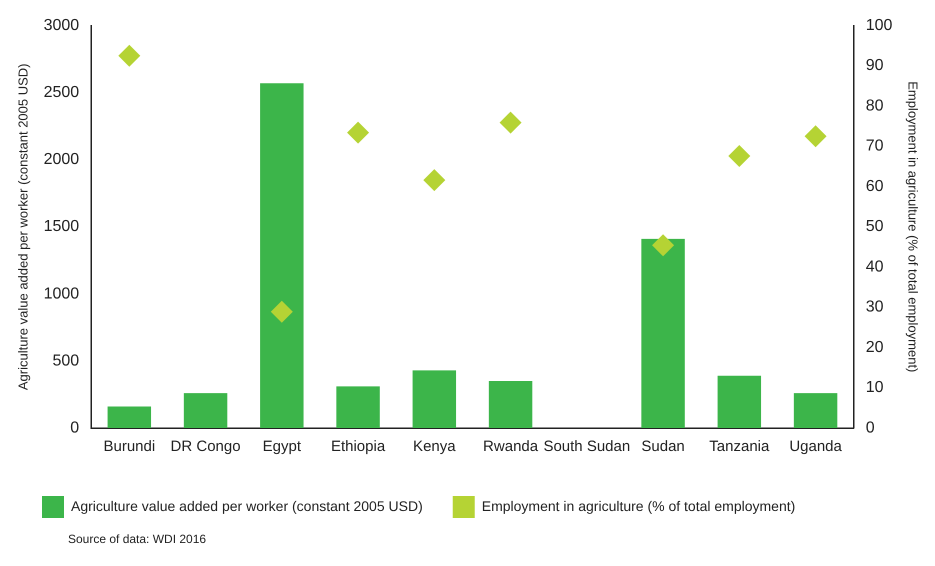 The height and width of the screenshot is (566, 935). Describe the element at coordinates (205, 447) in the screenshot. I see `x-tick-label: DR Congo` at that location.